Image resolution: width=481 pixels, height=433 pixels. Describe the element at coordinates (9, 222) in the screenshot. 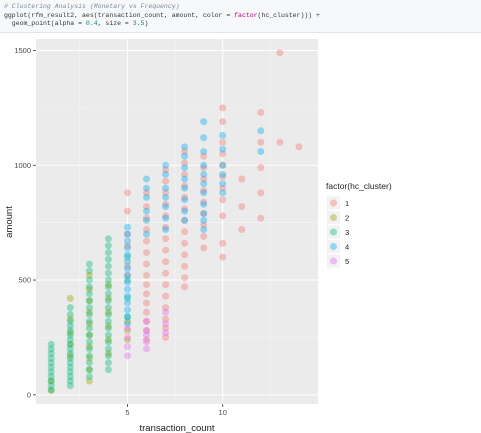

I see `y-axis-label: amount` at that location.